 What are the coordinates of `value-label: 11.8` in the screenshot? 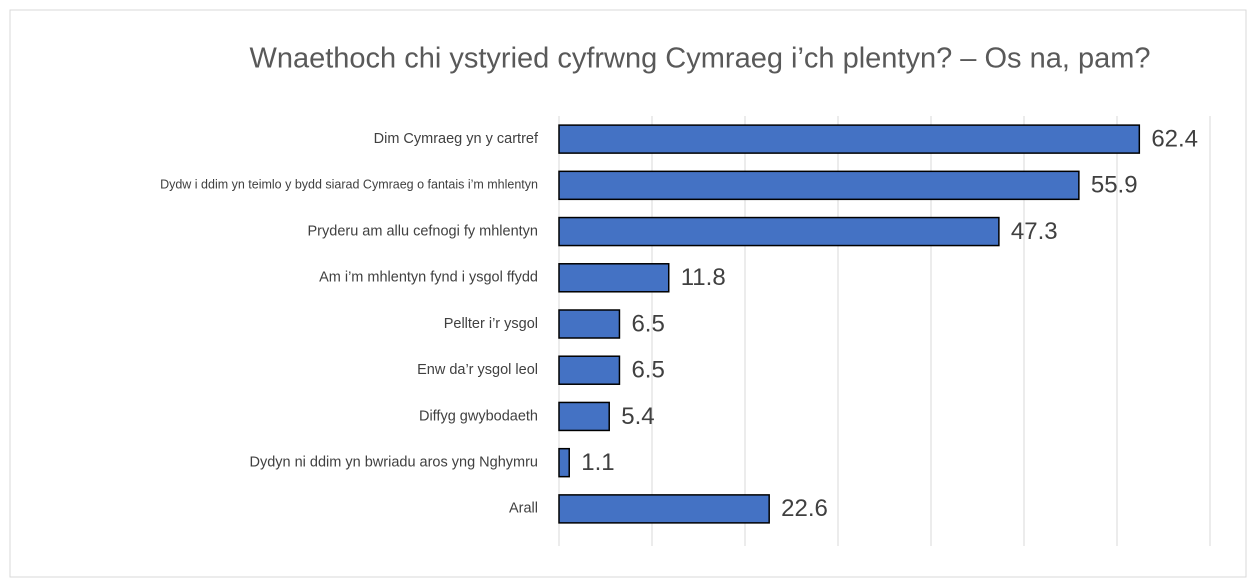 It's located at (703, 277).